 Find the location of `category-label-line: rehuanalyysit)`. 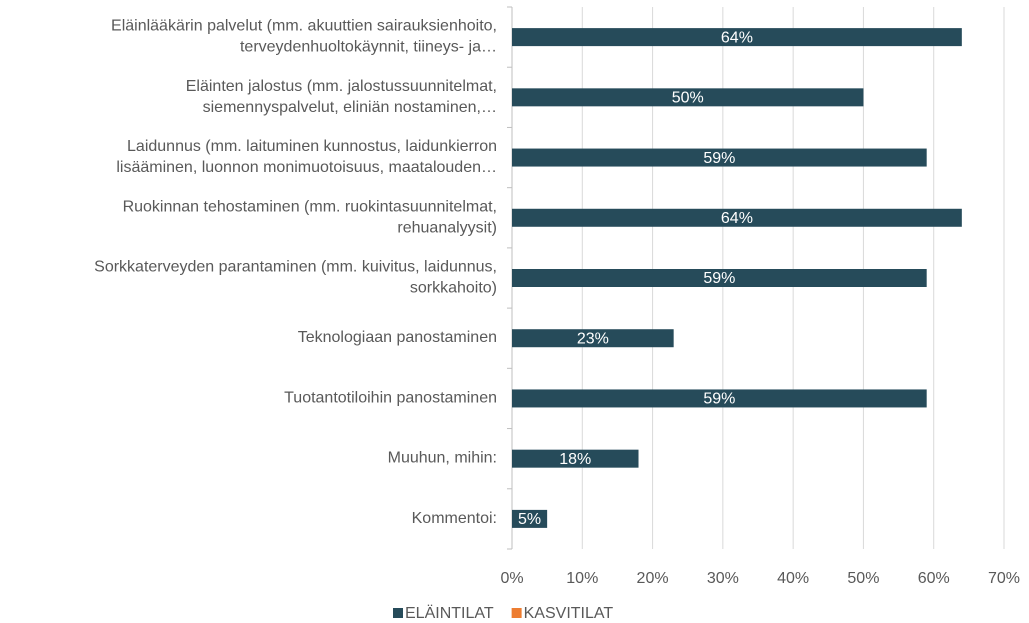

category-label-line: rehuanalyysit) is located at coordinates (447, 227).